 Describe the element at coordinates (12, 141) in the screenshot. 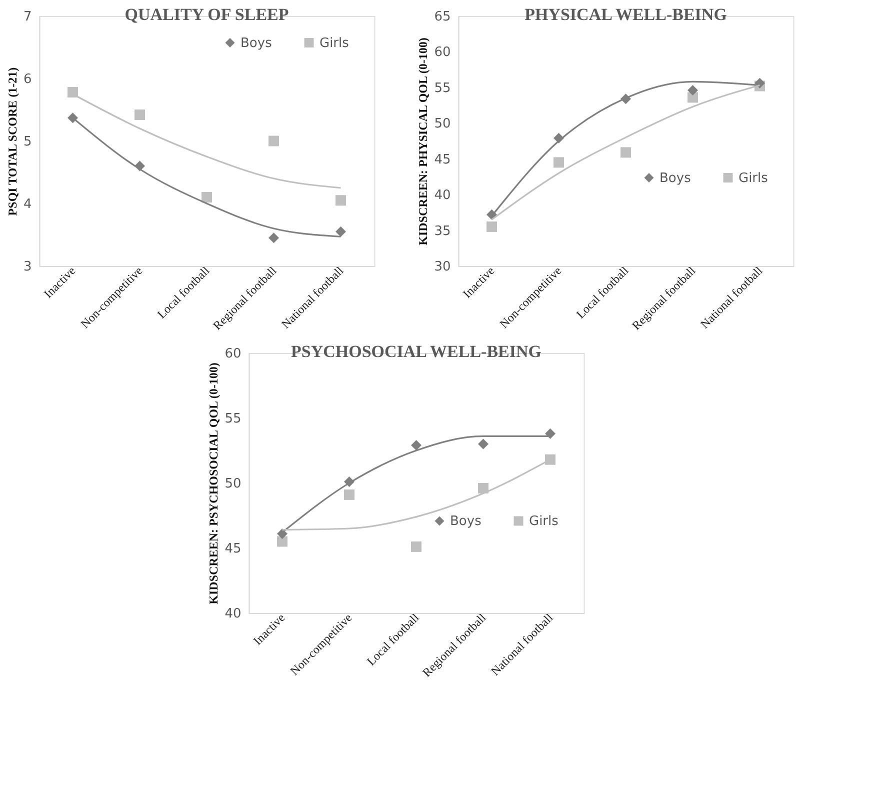

I see `y-axis-title: PSQI TOTAL SCORE (1-21)` at that location.